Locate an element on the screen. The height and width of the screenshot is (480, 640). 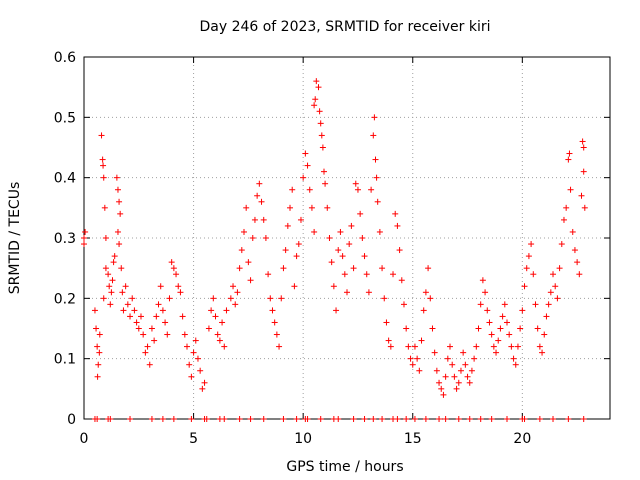
x-tick-label: 15 is located at coordinates (413, 439).